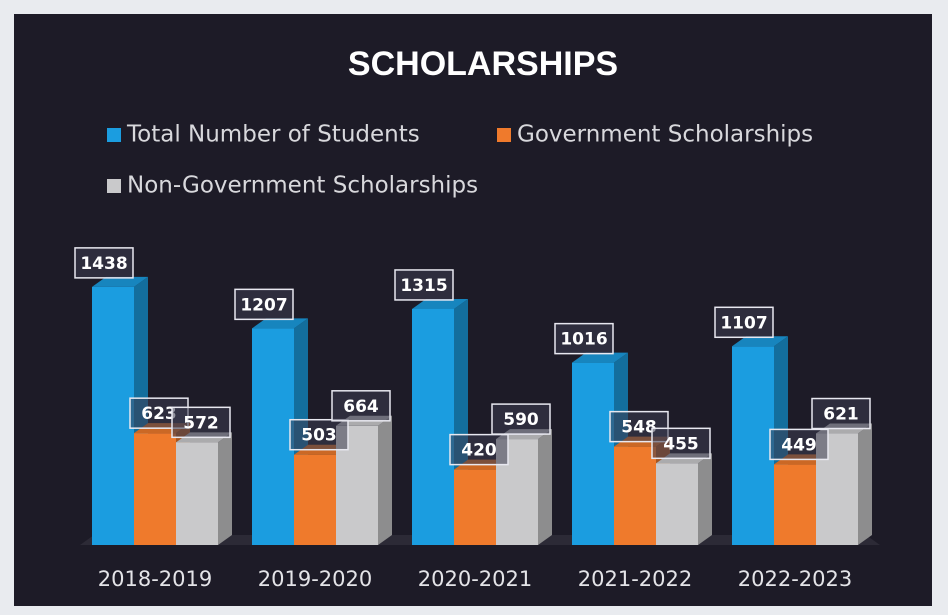 Image resolution: width=948 pixels, height=615 pixels. I want to click on x-tick-label: 2022-2023, so click(795, 579).